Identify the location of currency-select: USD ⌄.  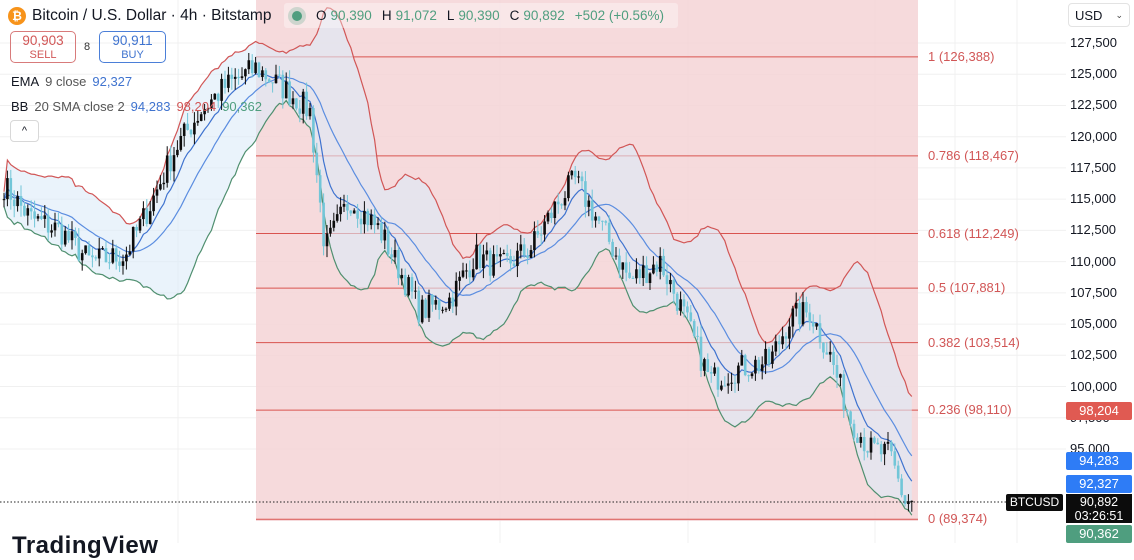
(1099, 15).